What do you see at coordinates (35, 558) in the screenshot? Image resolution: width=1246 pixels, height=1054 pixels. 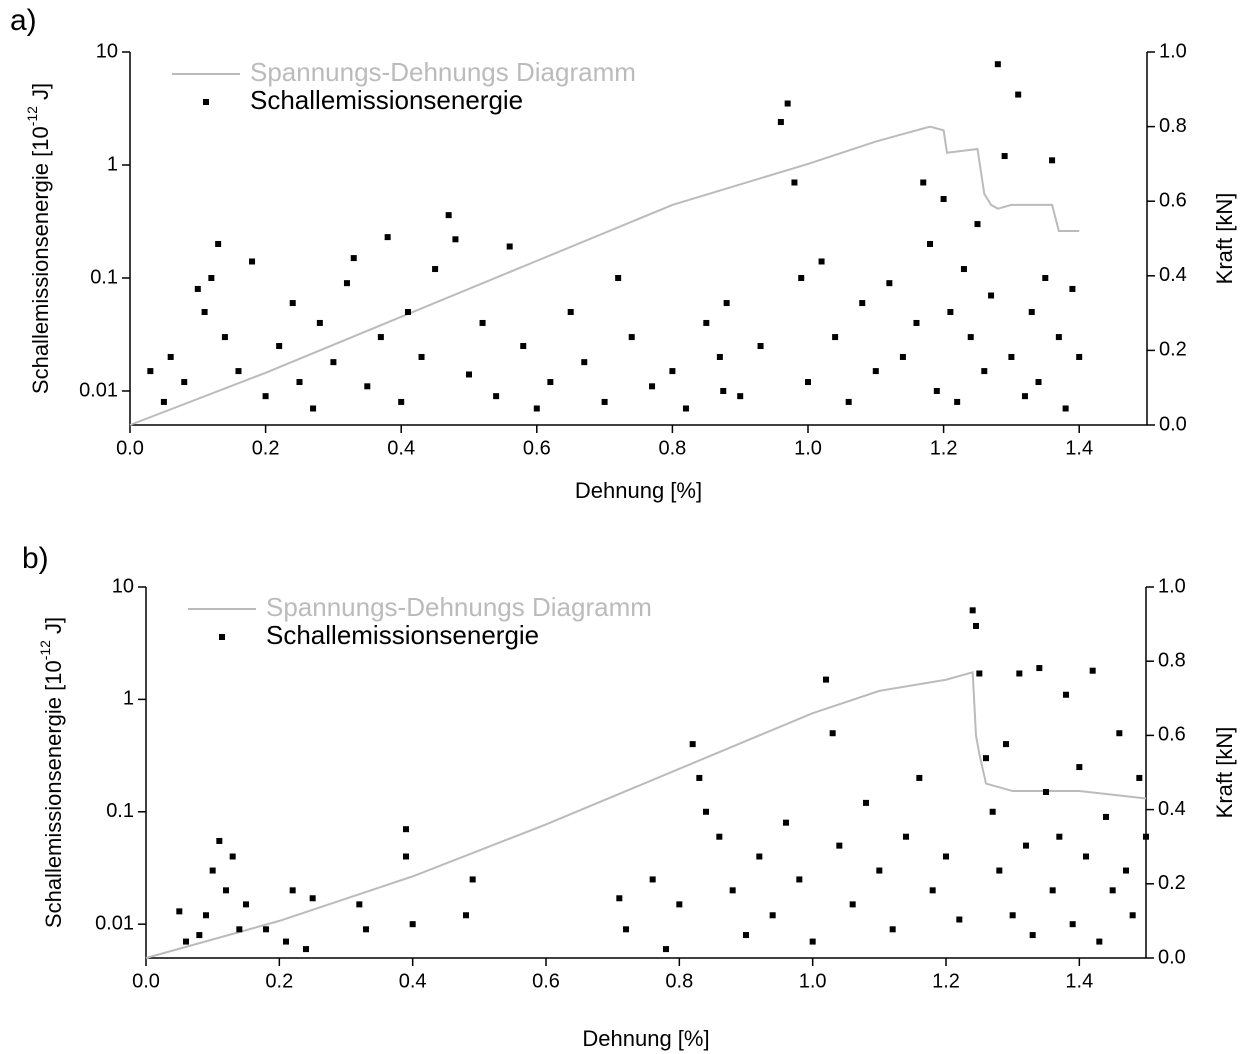 I see `panel-label: b)` at bounding box center [35, 558].